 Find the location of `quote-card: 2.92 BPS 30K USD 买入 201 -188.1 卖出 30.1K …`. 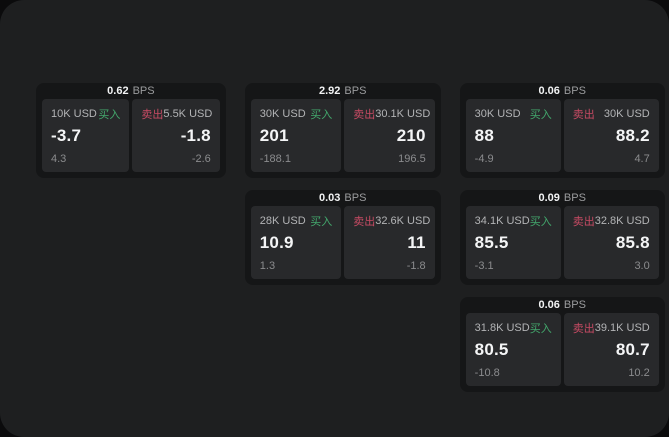

quote-card: 2.92 BPS 30K USD 买入 201 -188.1 卖出 30.1K … is located at coordinates (342, 130).